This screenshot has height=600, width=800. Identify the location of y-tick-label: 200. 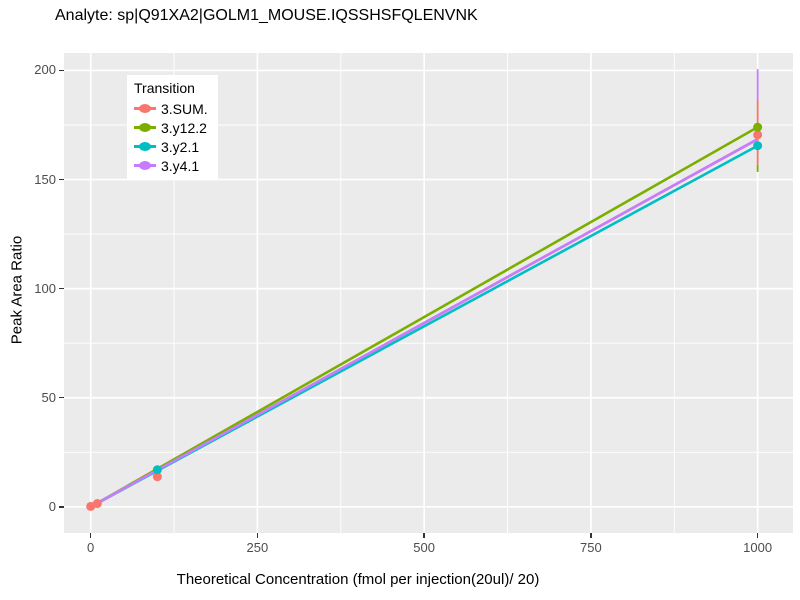
(45, 70).